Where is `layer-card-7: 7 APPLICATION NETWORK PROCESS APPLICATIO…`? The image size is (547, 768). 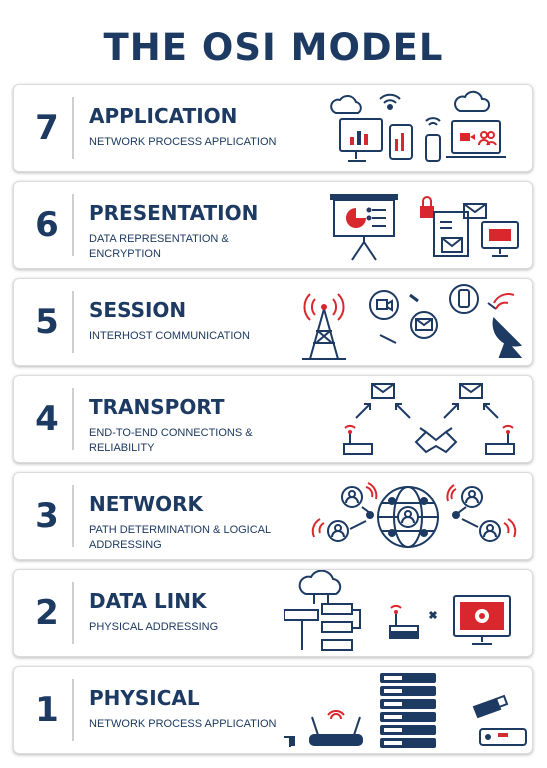
layer-card-7: 7 APPLICATION NETWORK PROCESS APPLICATIO… is located at coordinates (273, 128).